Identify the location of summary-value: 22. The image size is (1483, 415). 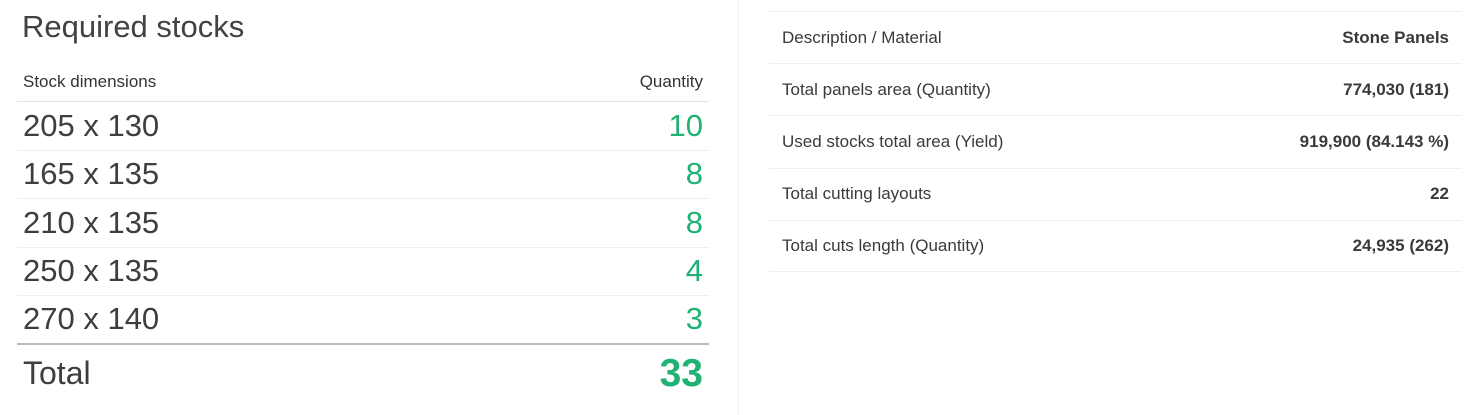
(1439, 194).